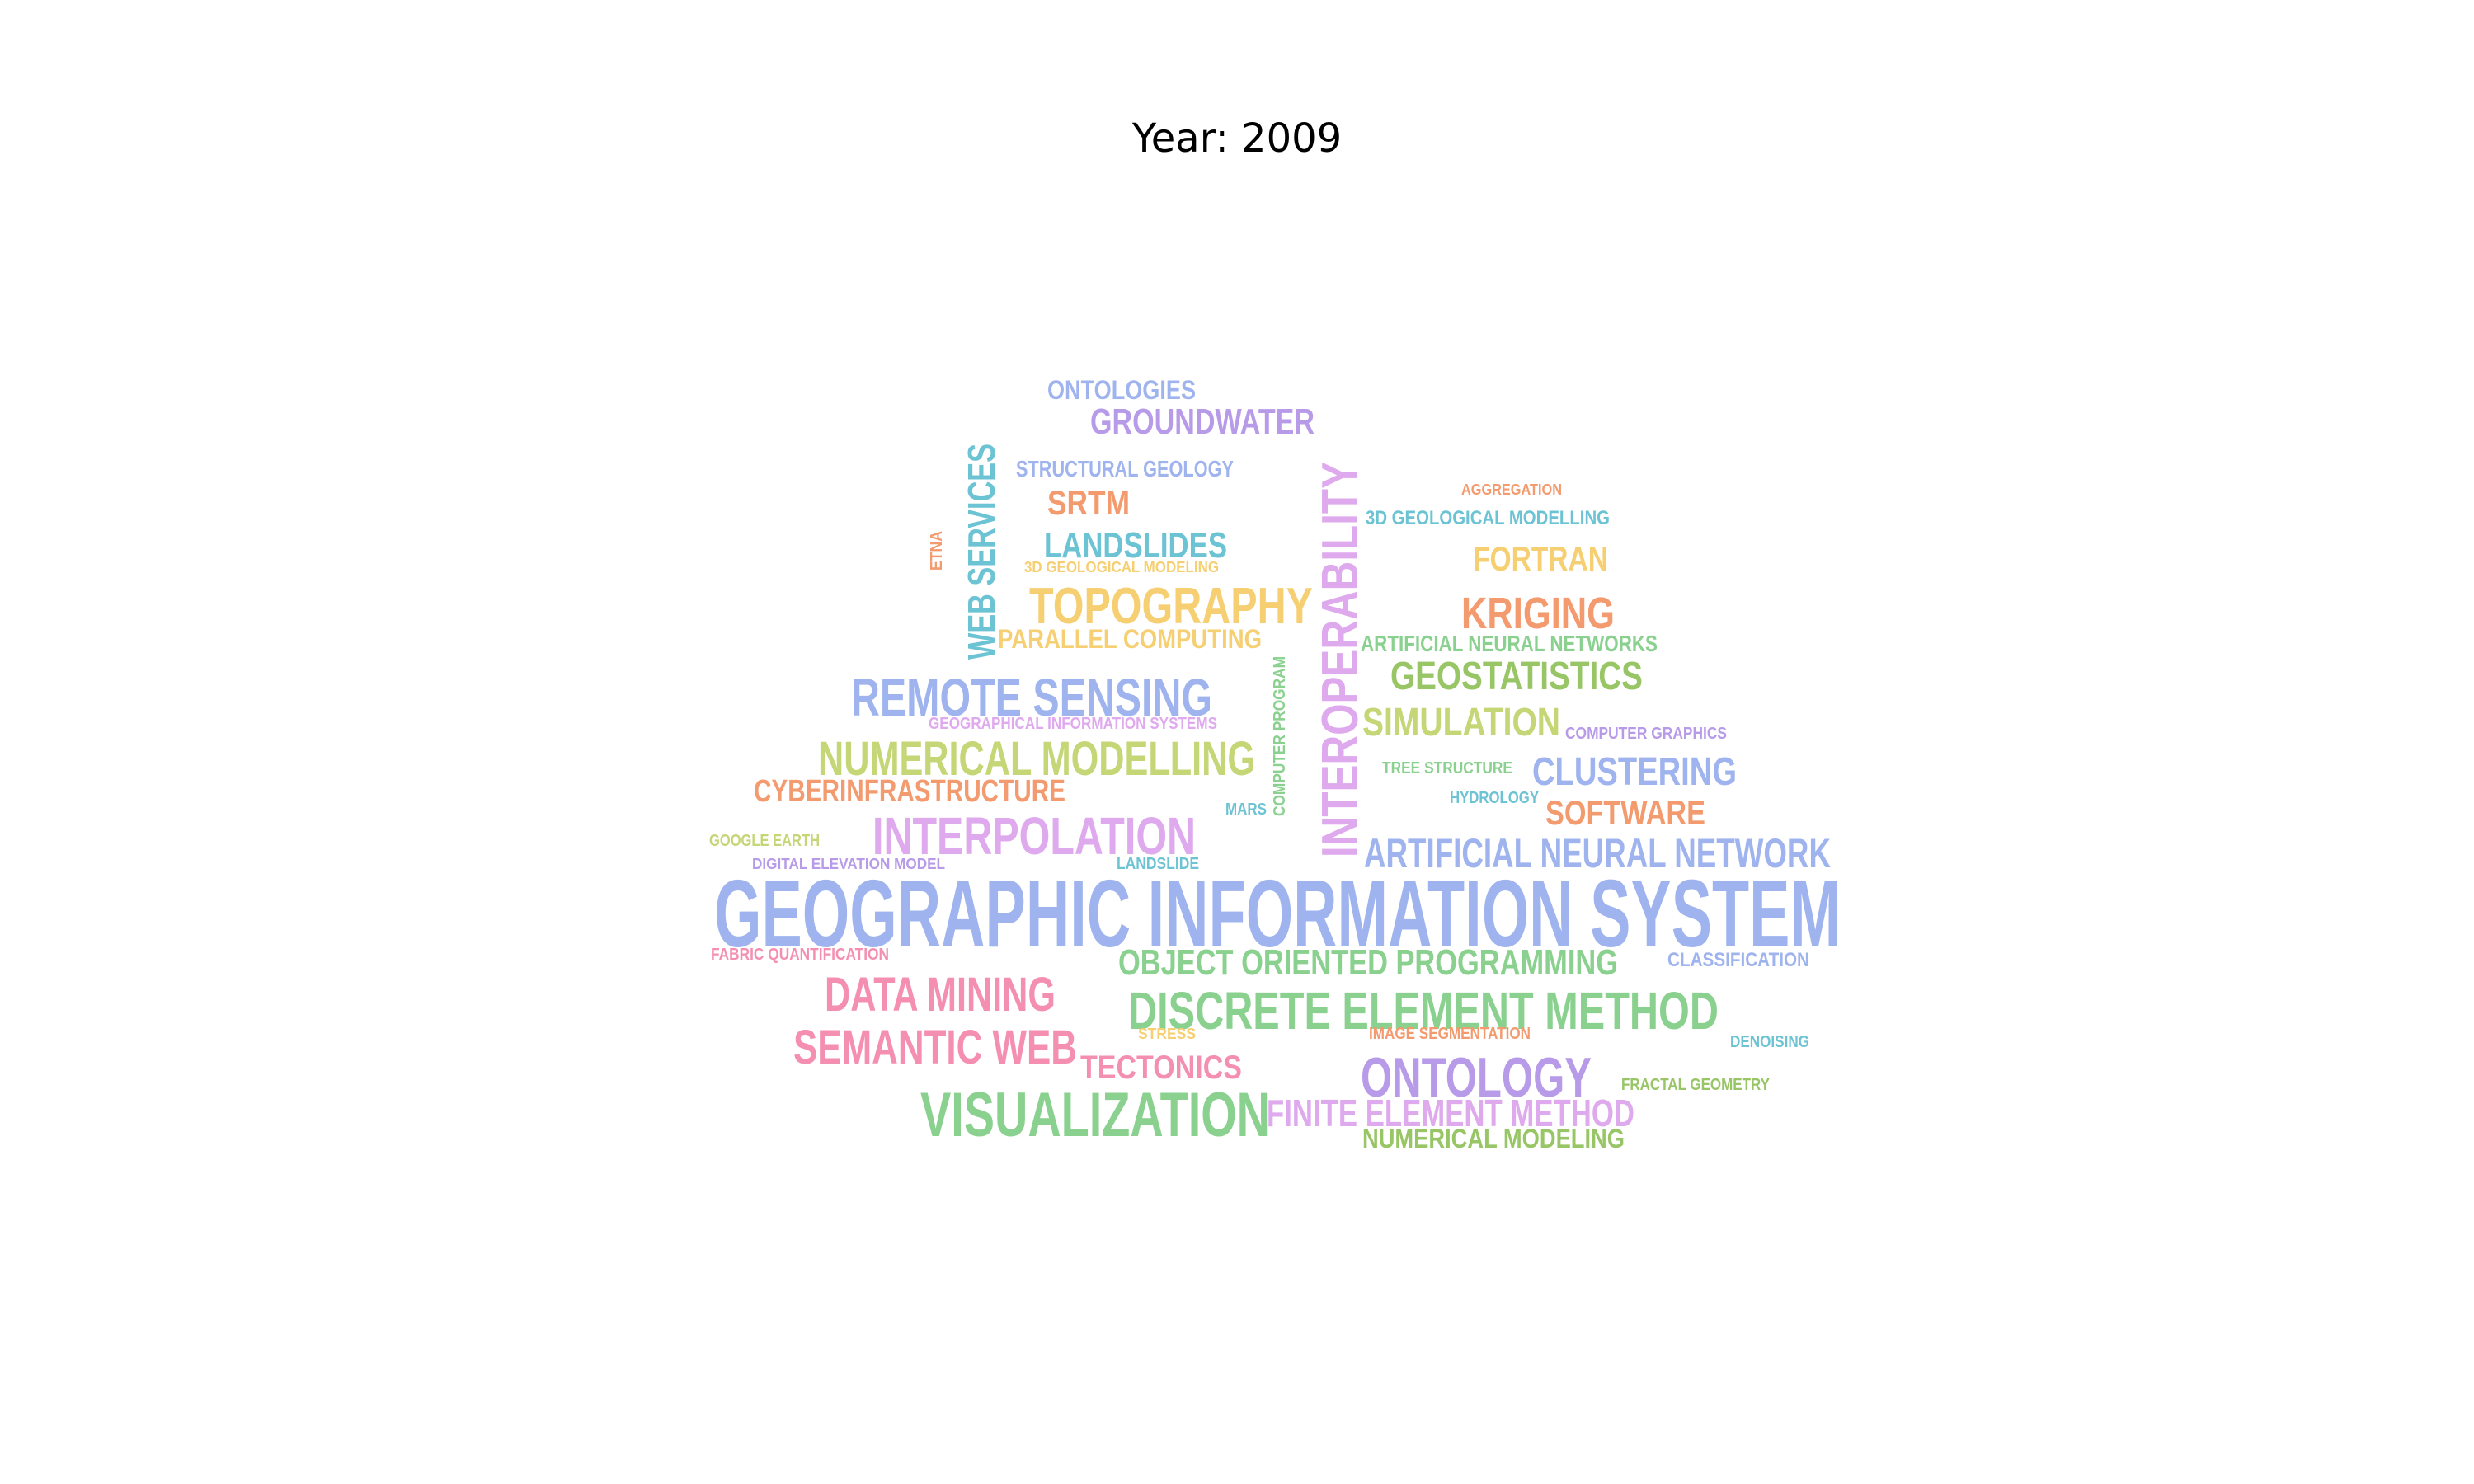 This screenshot has width=2474, height=1484. I want to click on word-mars: MARS, so click(1246, 810).